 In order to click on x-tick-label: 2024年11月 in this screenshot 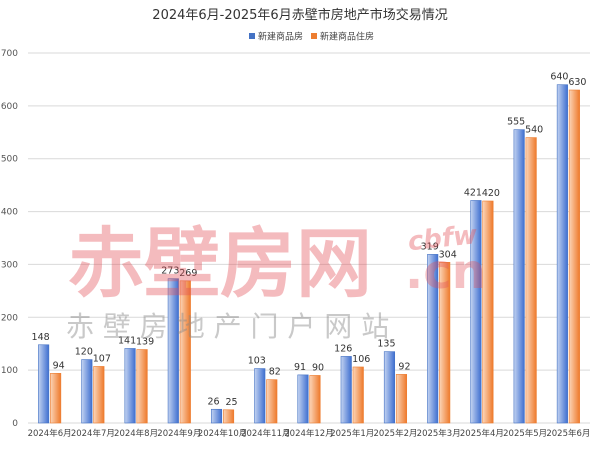, I will do `click(265, 433)`.